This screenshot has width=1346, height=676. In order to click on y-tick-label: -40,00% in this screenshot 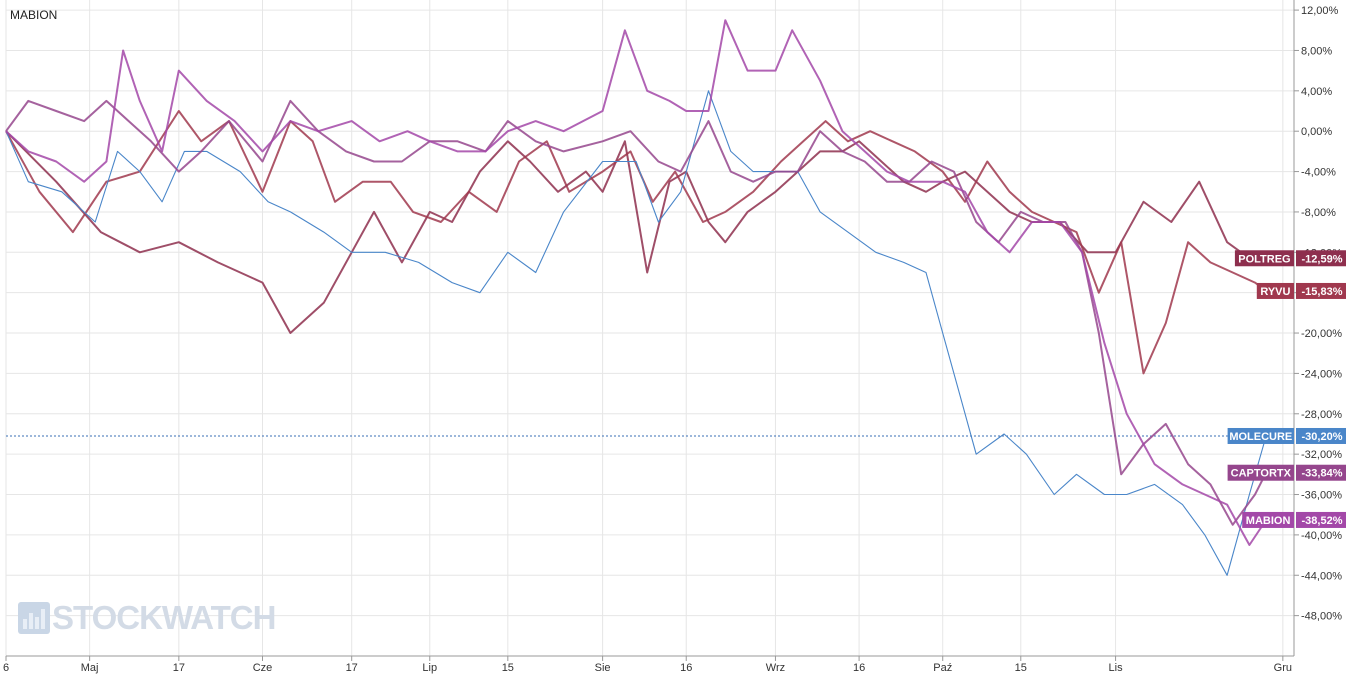, I will do `click(1321, 536)`.